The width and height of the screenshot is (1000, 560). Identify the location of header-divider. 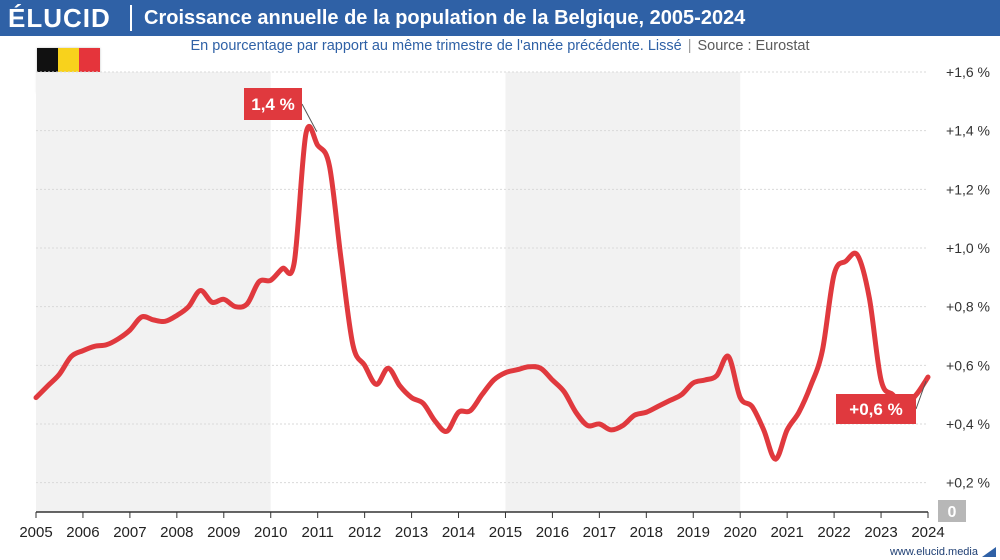
(131, 18).